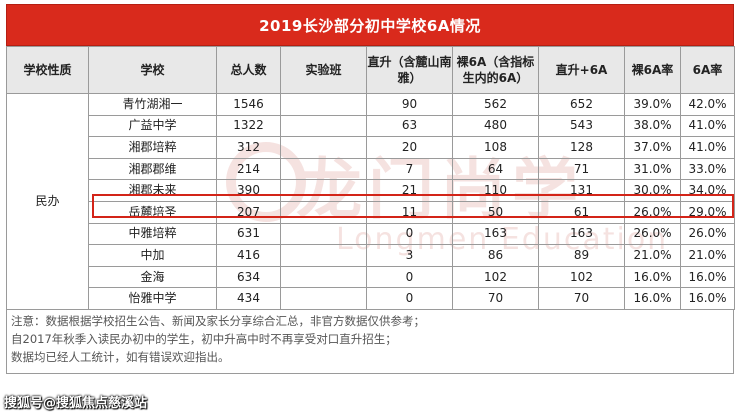 The width and height of the screenshot is (740, 413). I want to click on cell-naked-6a-rate: 30.0%, so click(652, 190).